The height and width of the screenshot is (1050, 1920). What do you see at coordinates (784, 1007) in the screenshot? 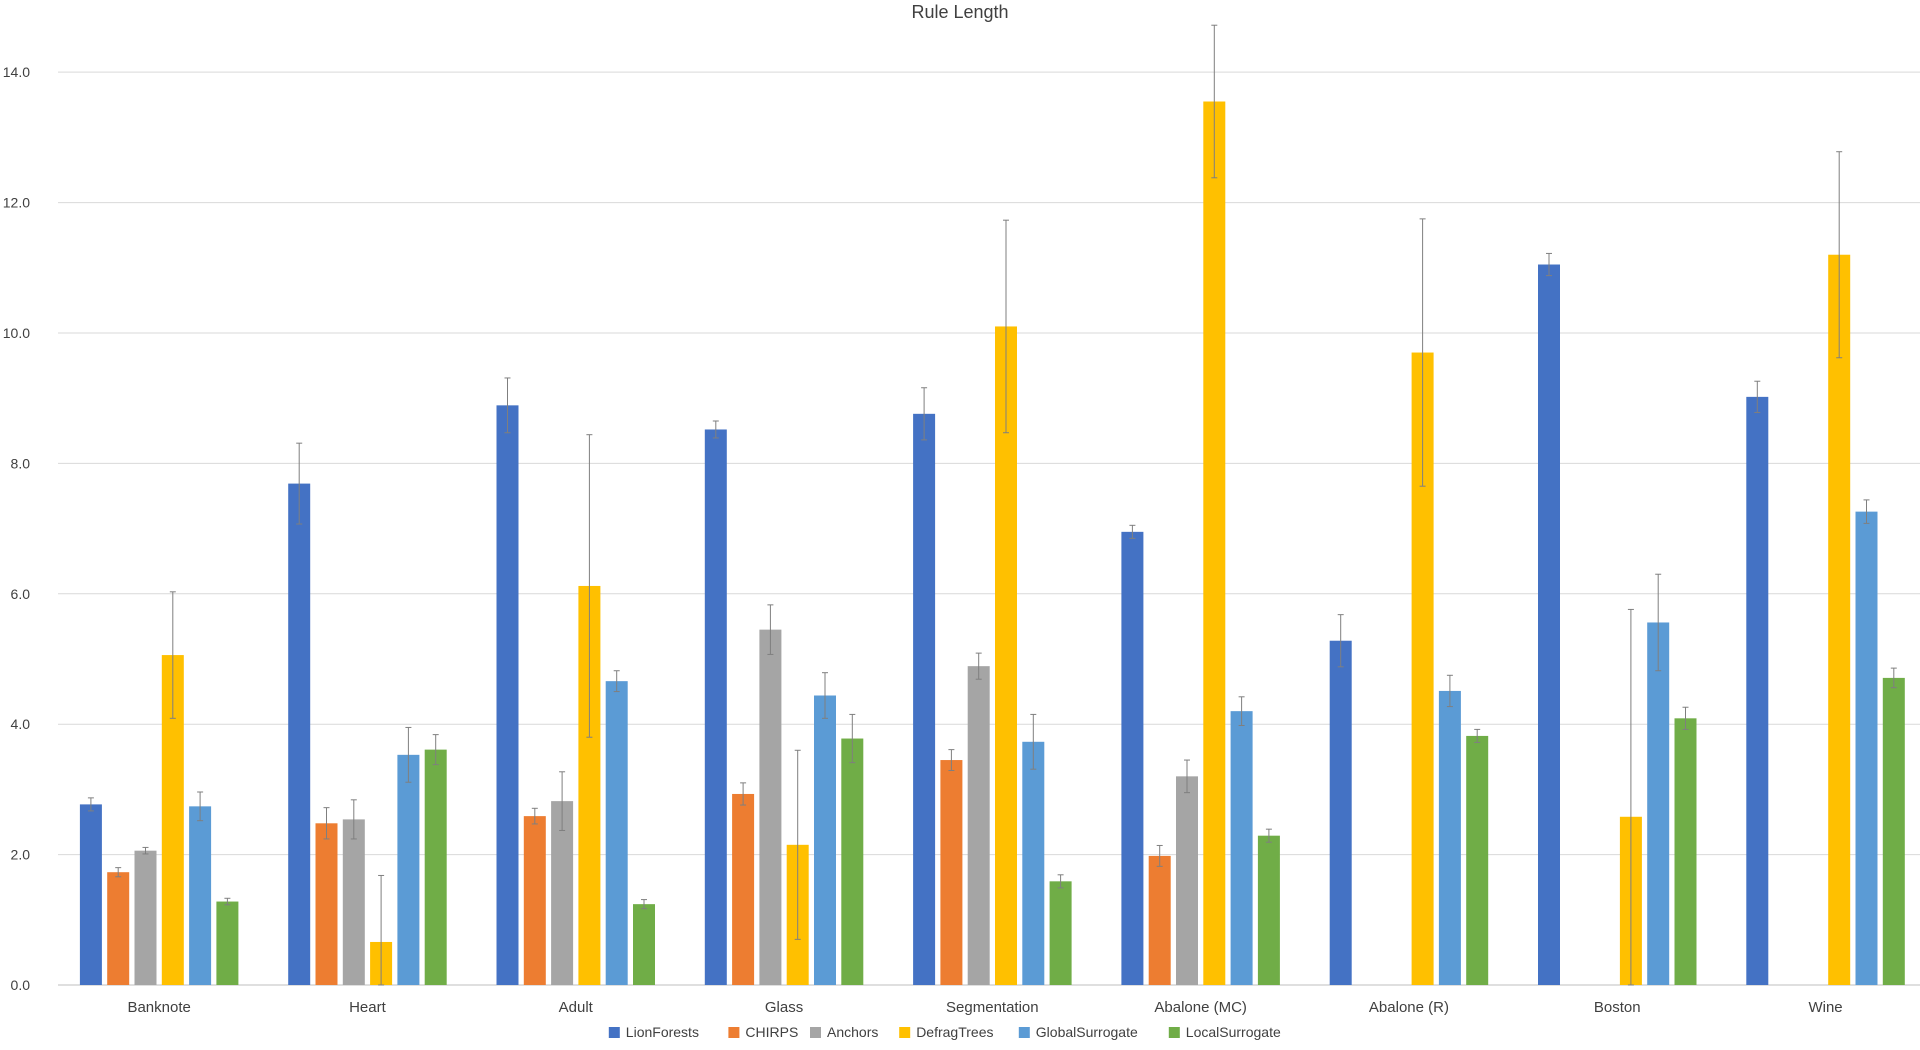
I see `x-tick-label: Glass` at bounding box center [784, 1007].